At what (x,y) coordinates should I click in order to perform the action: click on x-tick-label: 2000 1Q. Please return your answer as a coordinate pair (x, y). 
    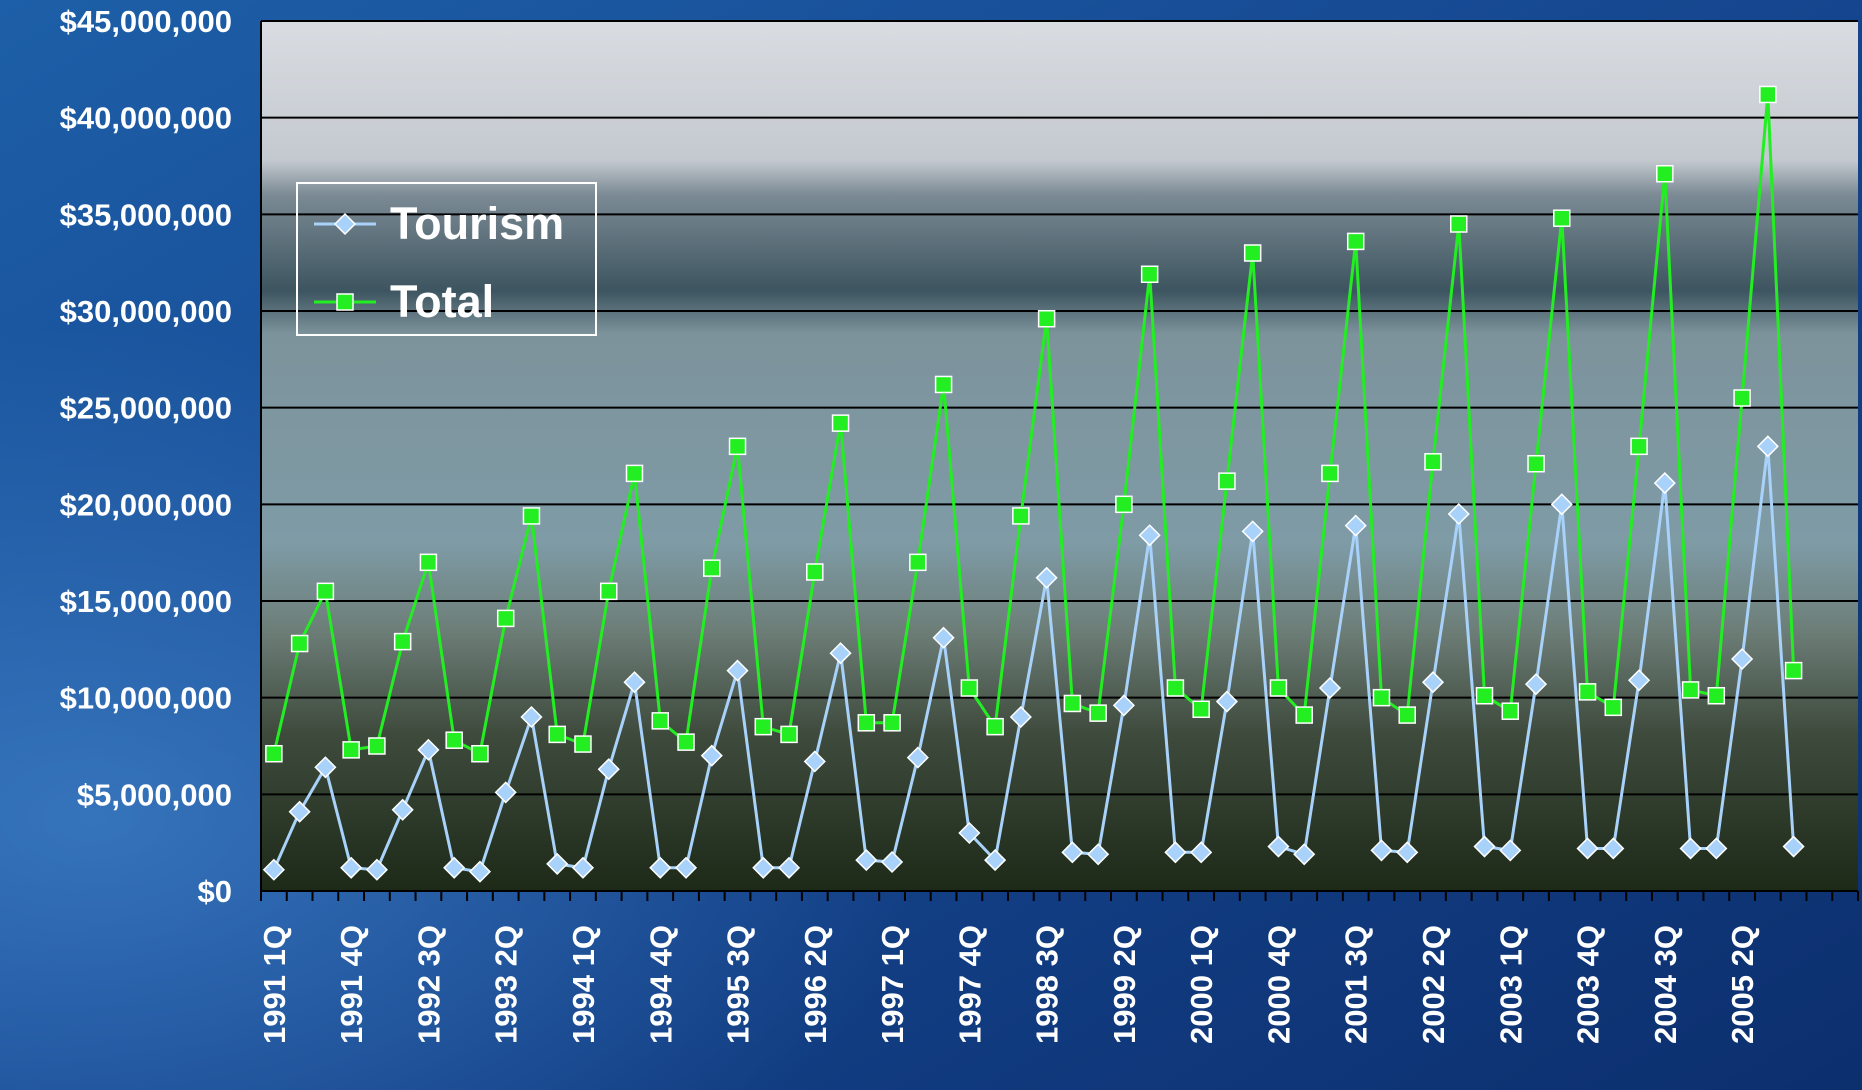
    Looking at the image, I should click on (1201, 984).